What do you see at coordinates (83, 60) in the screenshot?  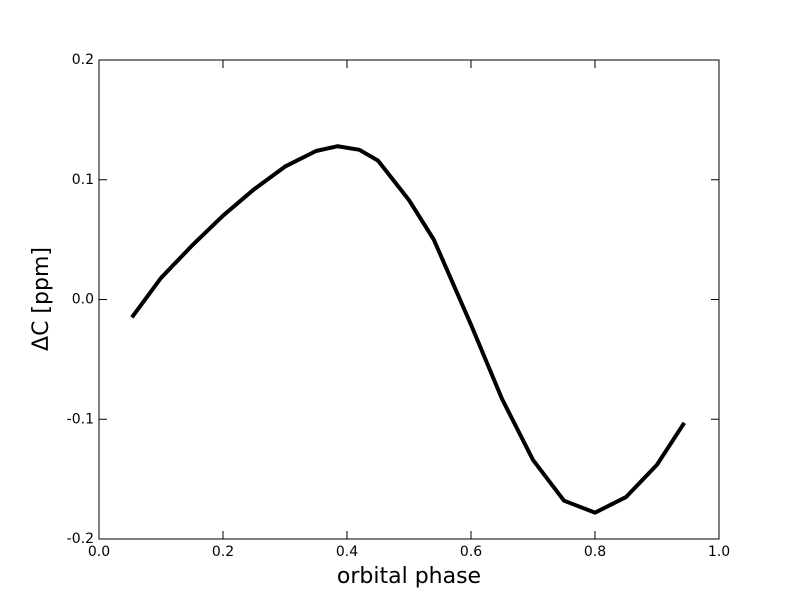 I see `y-tick-label: 0.2` at bounding box center [83, 60].